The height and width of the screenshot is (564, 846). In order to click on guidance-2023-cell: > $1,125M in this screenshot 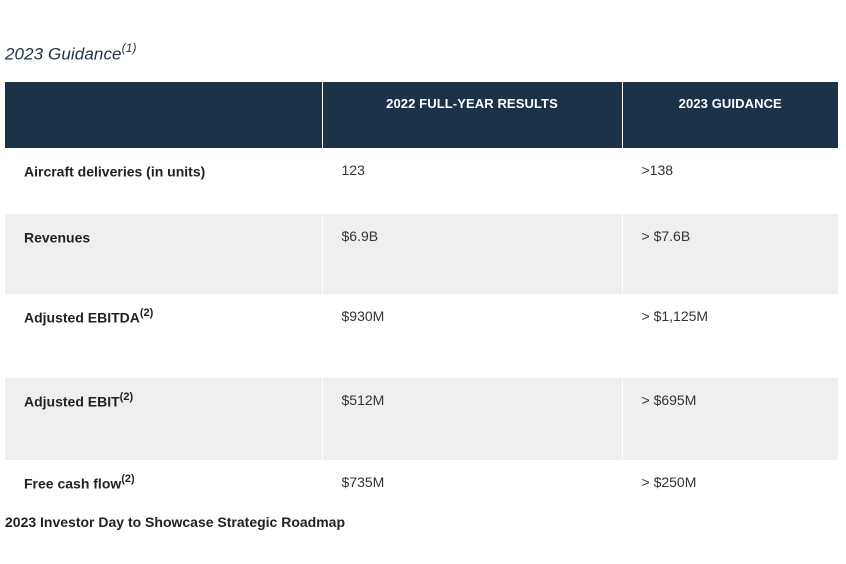, I will do `click(729, 336)`.